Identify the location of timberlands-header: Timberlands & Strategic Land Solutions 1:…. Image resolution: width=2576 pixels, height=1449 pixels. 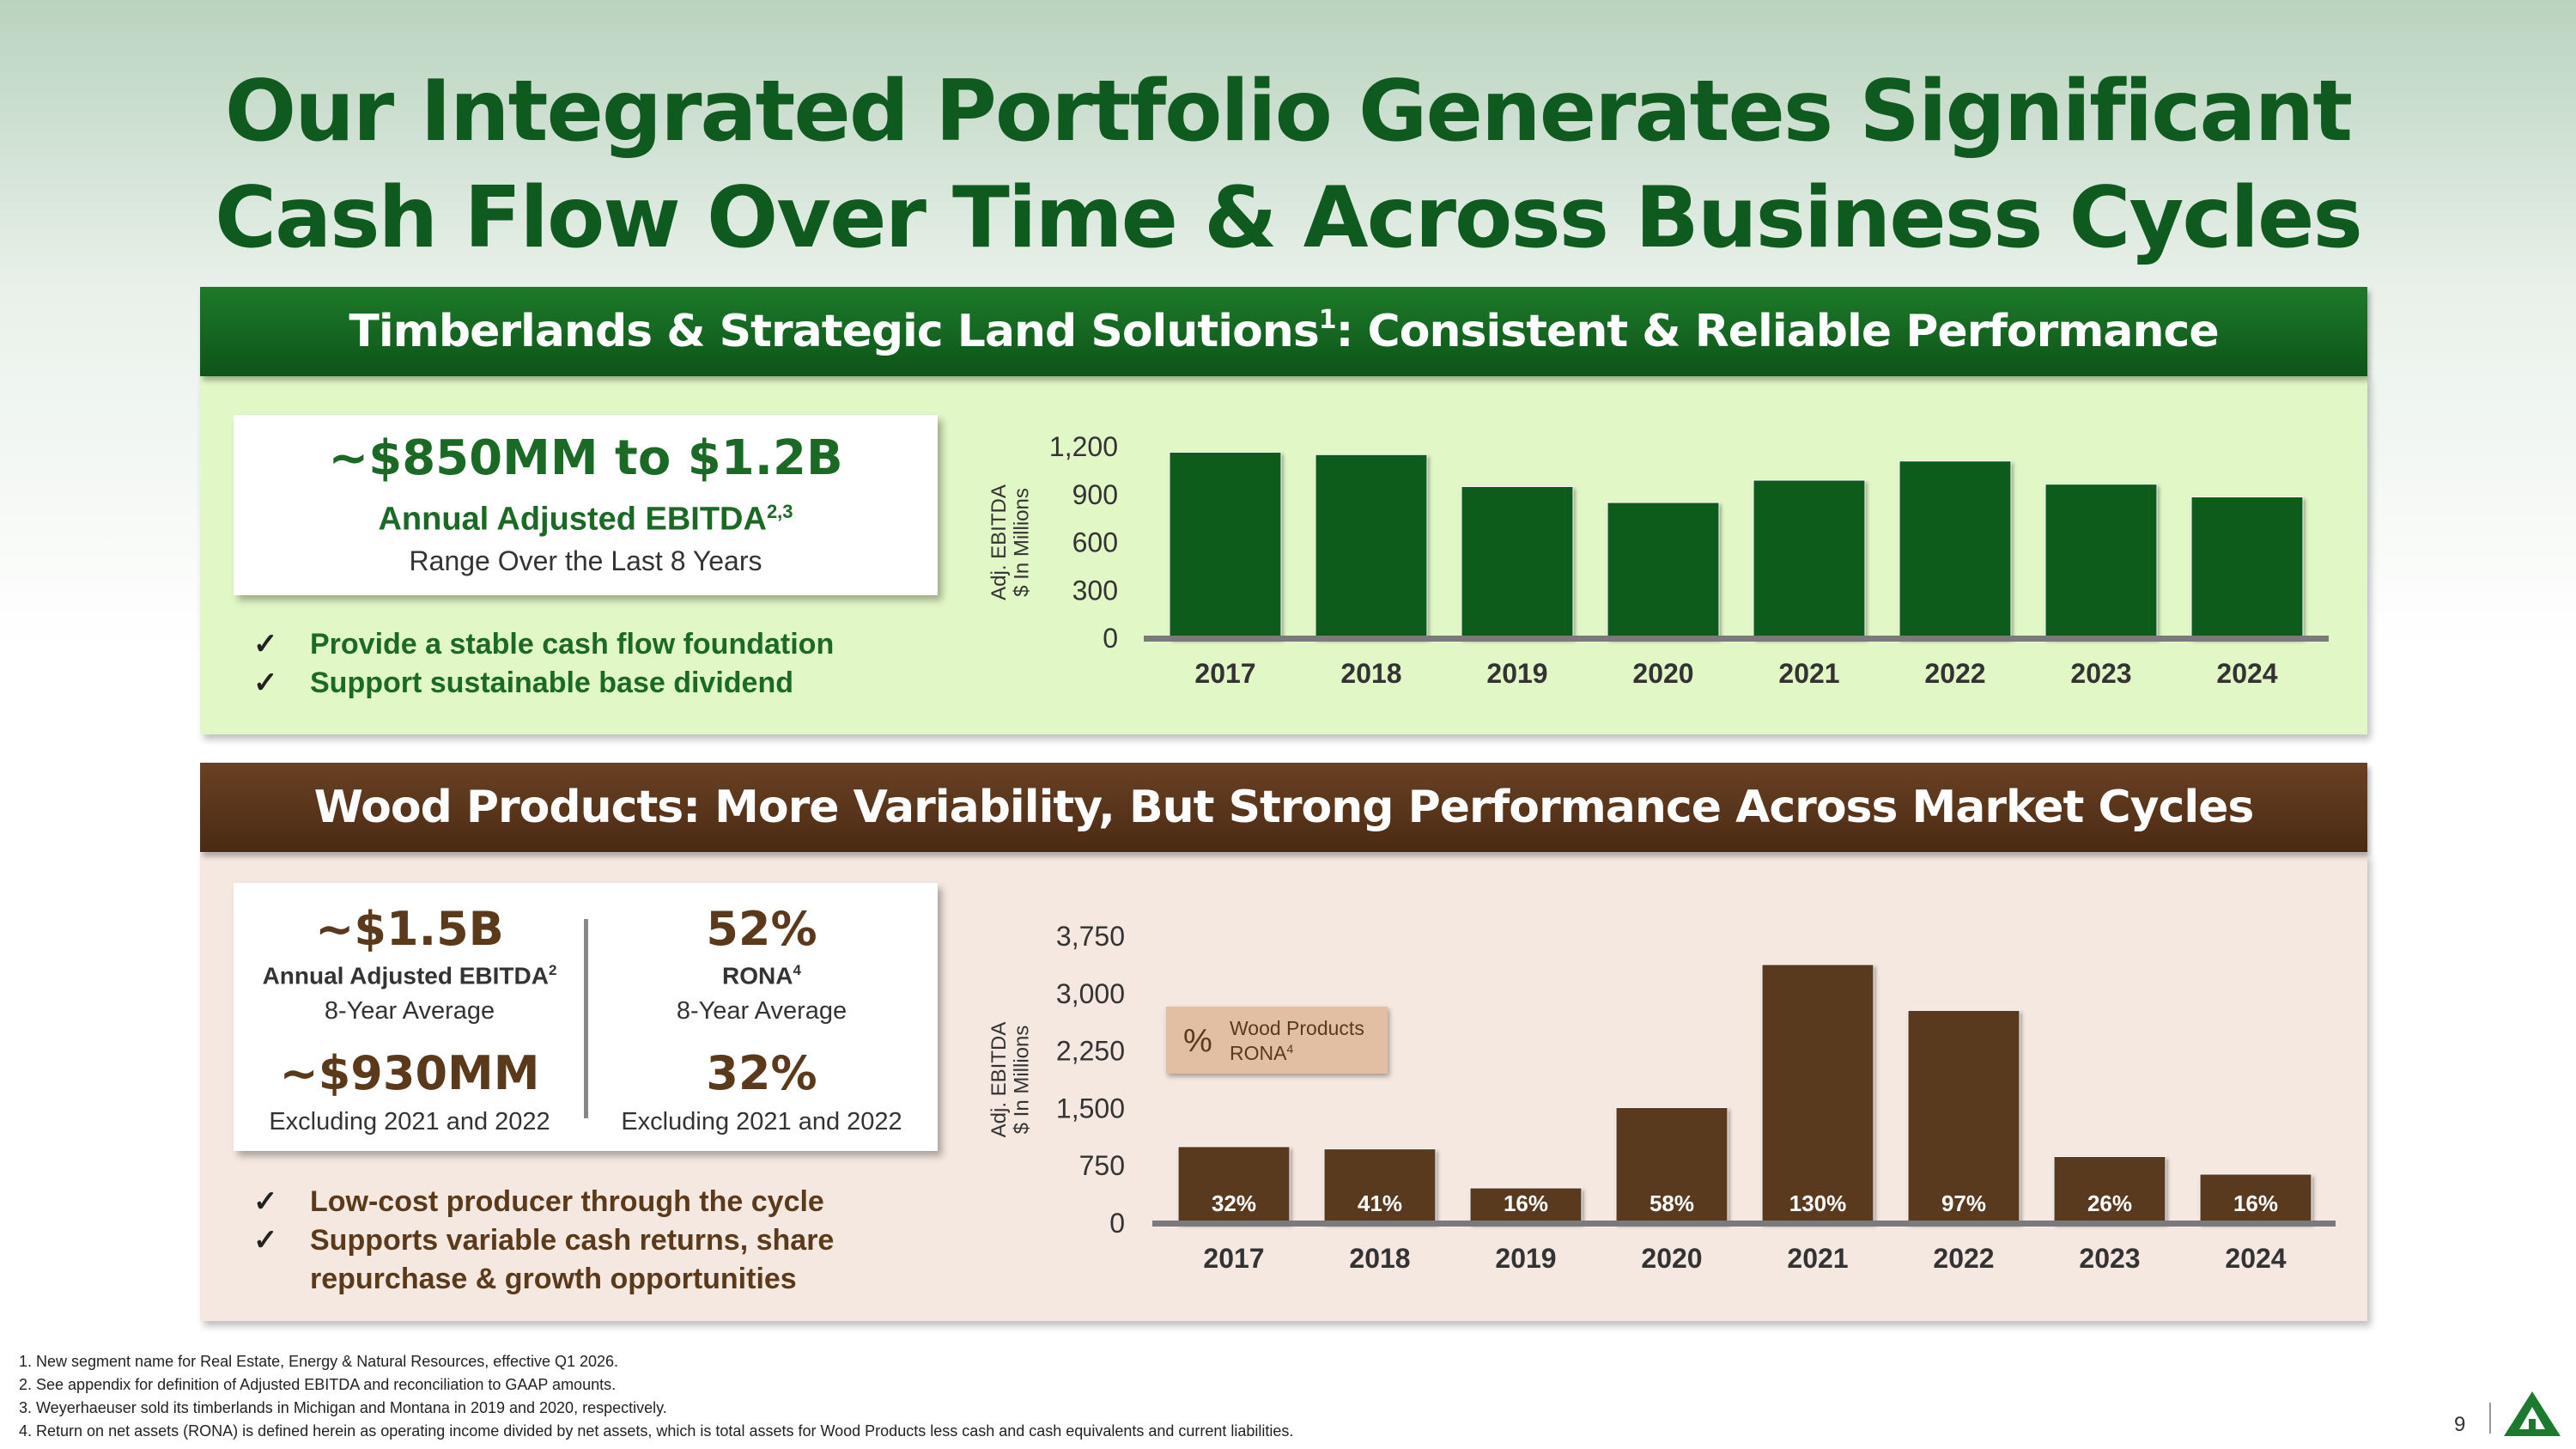
(1283, 331).